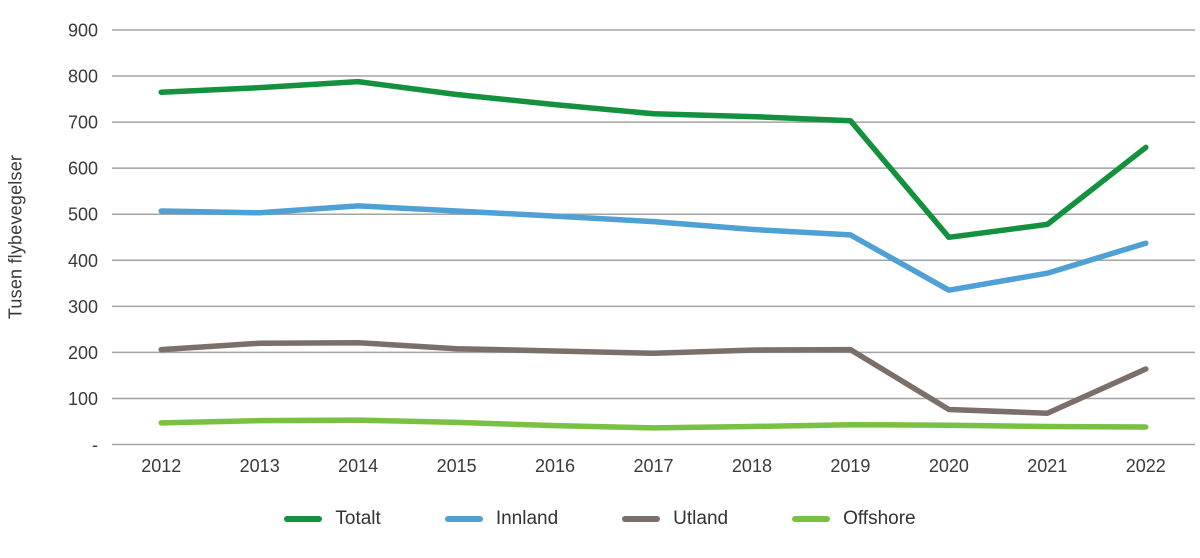 The height and width of the screenshot is (558, 1200). Describe the element at coordinates (83, 169) in the screenshot. I see `y-tick-label: 600` at that location.